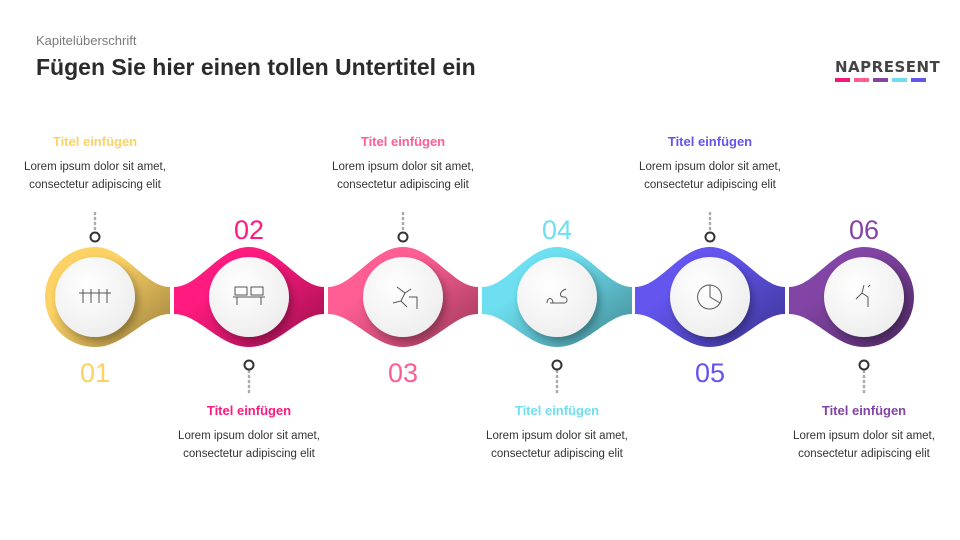 The height and width of the screenshot is (540, 960). I want to click on step-number: 06, so click(864, 230).